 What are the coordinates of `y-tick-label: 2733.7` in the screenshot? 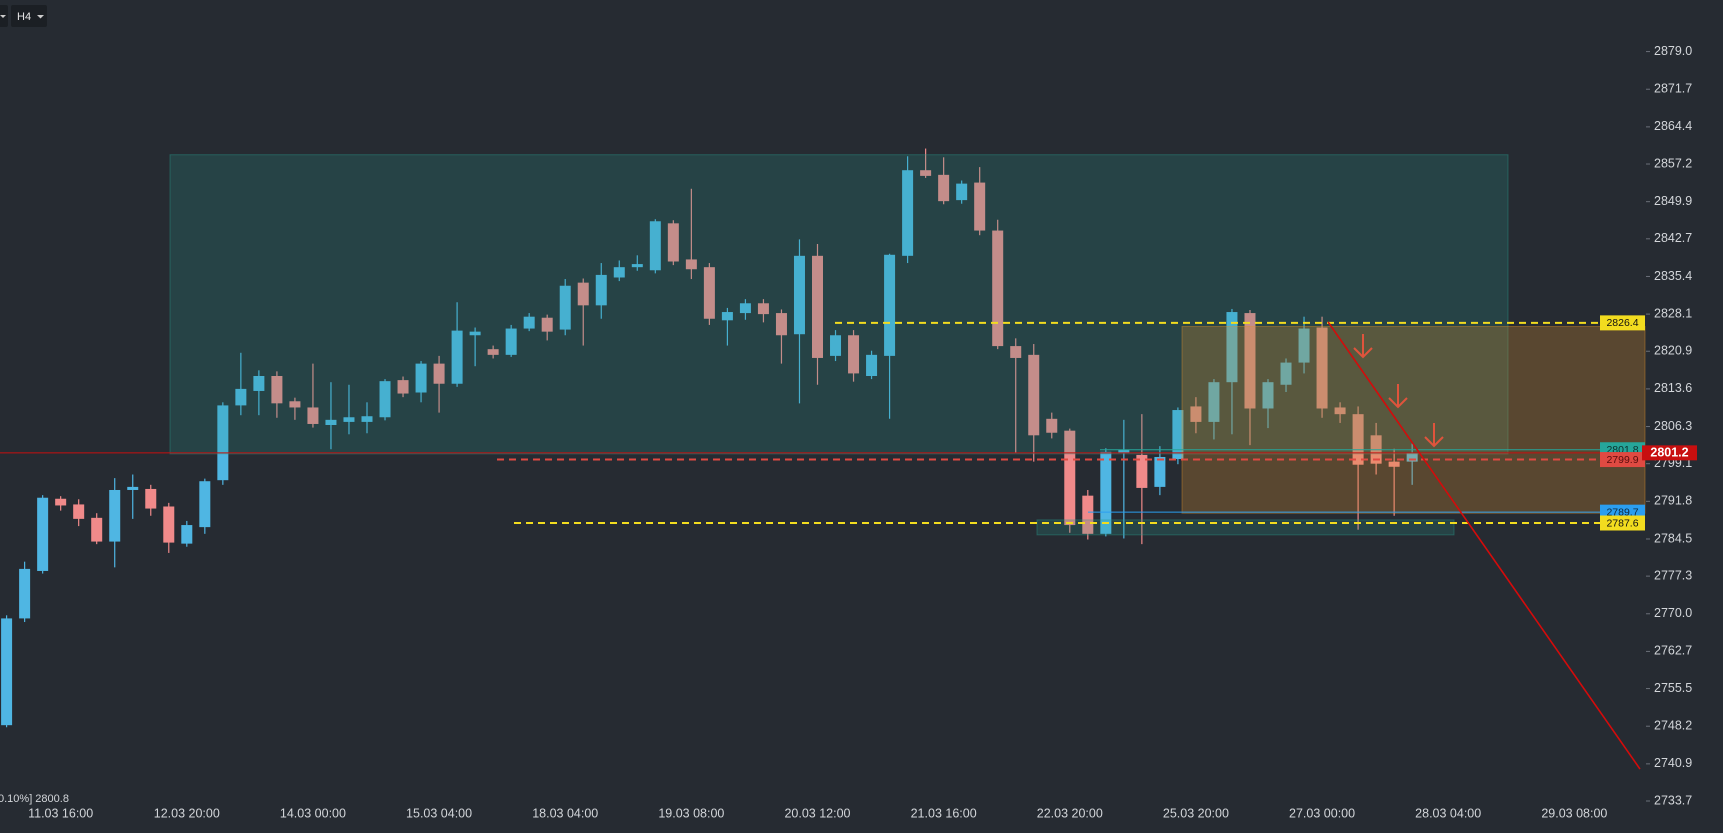 It's located at (1673, 800).